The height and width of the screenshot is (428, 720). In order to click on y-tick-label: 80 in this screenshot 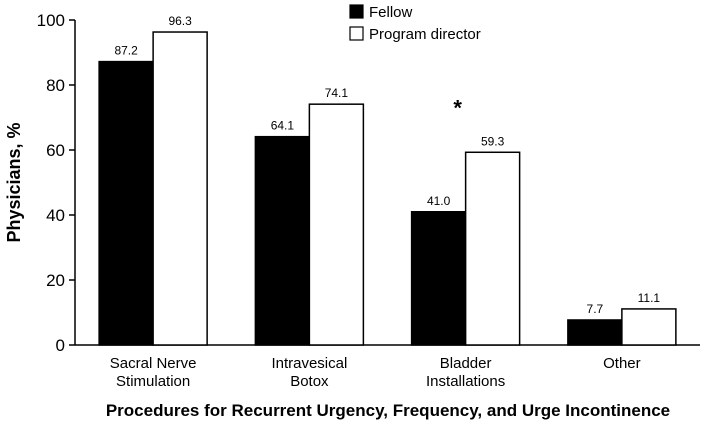, I will do `click(55, 85)`.